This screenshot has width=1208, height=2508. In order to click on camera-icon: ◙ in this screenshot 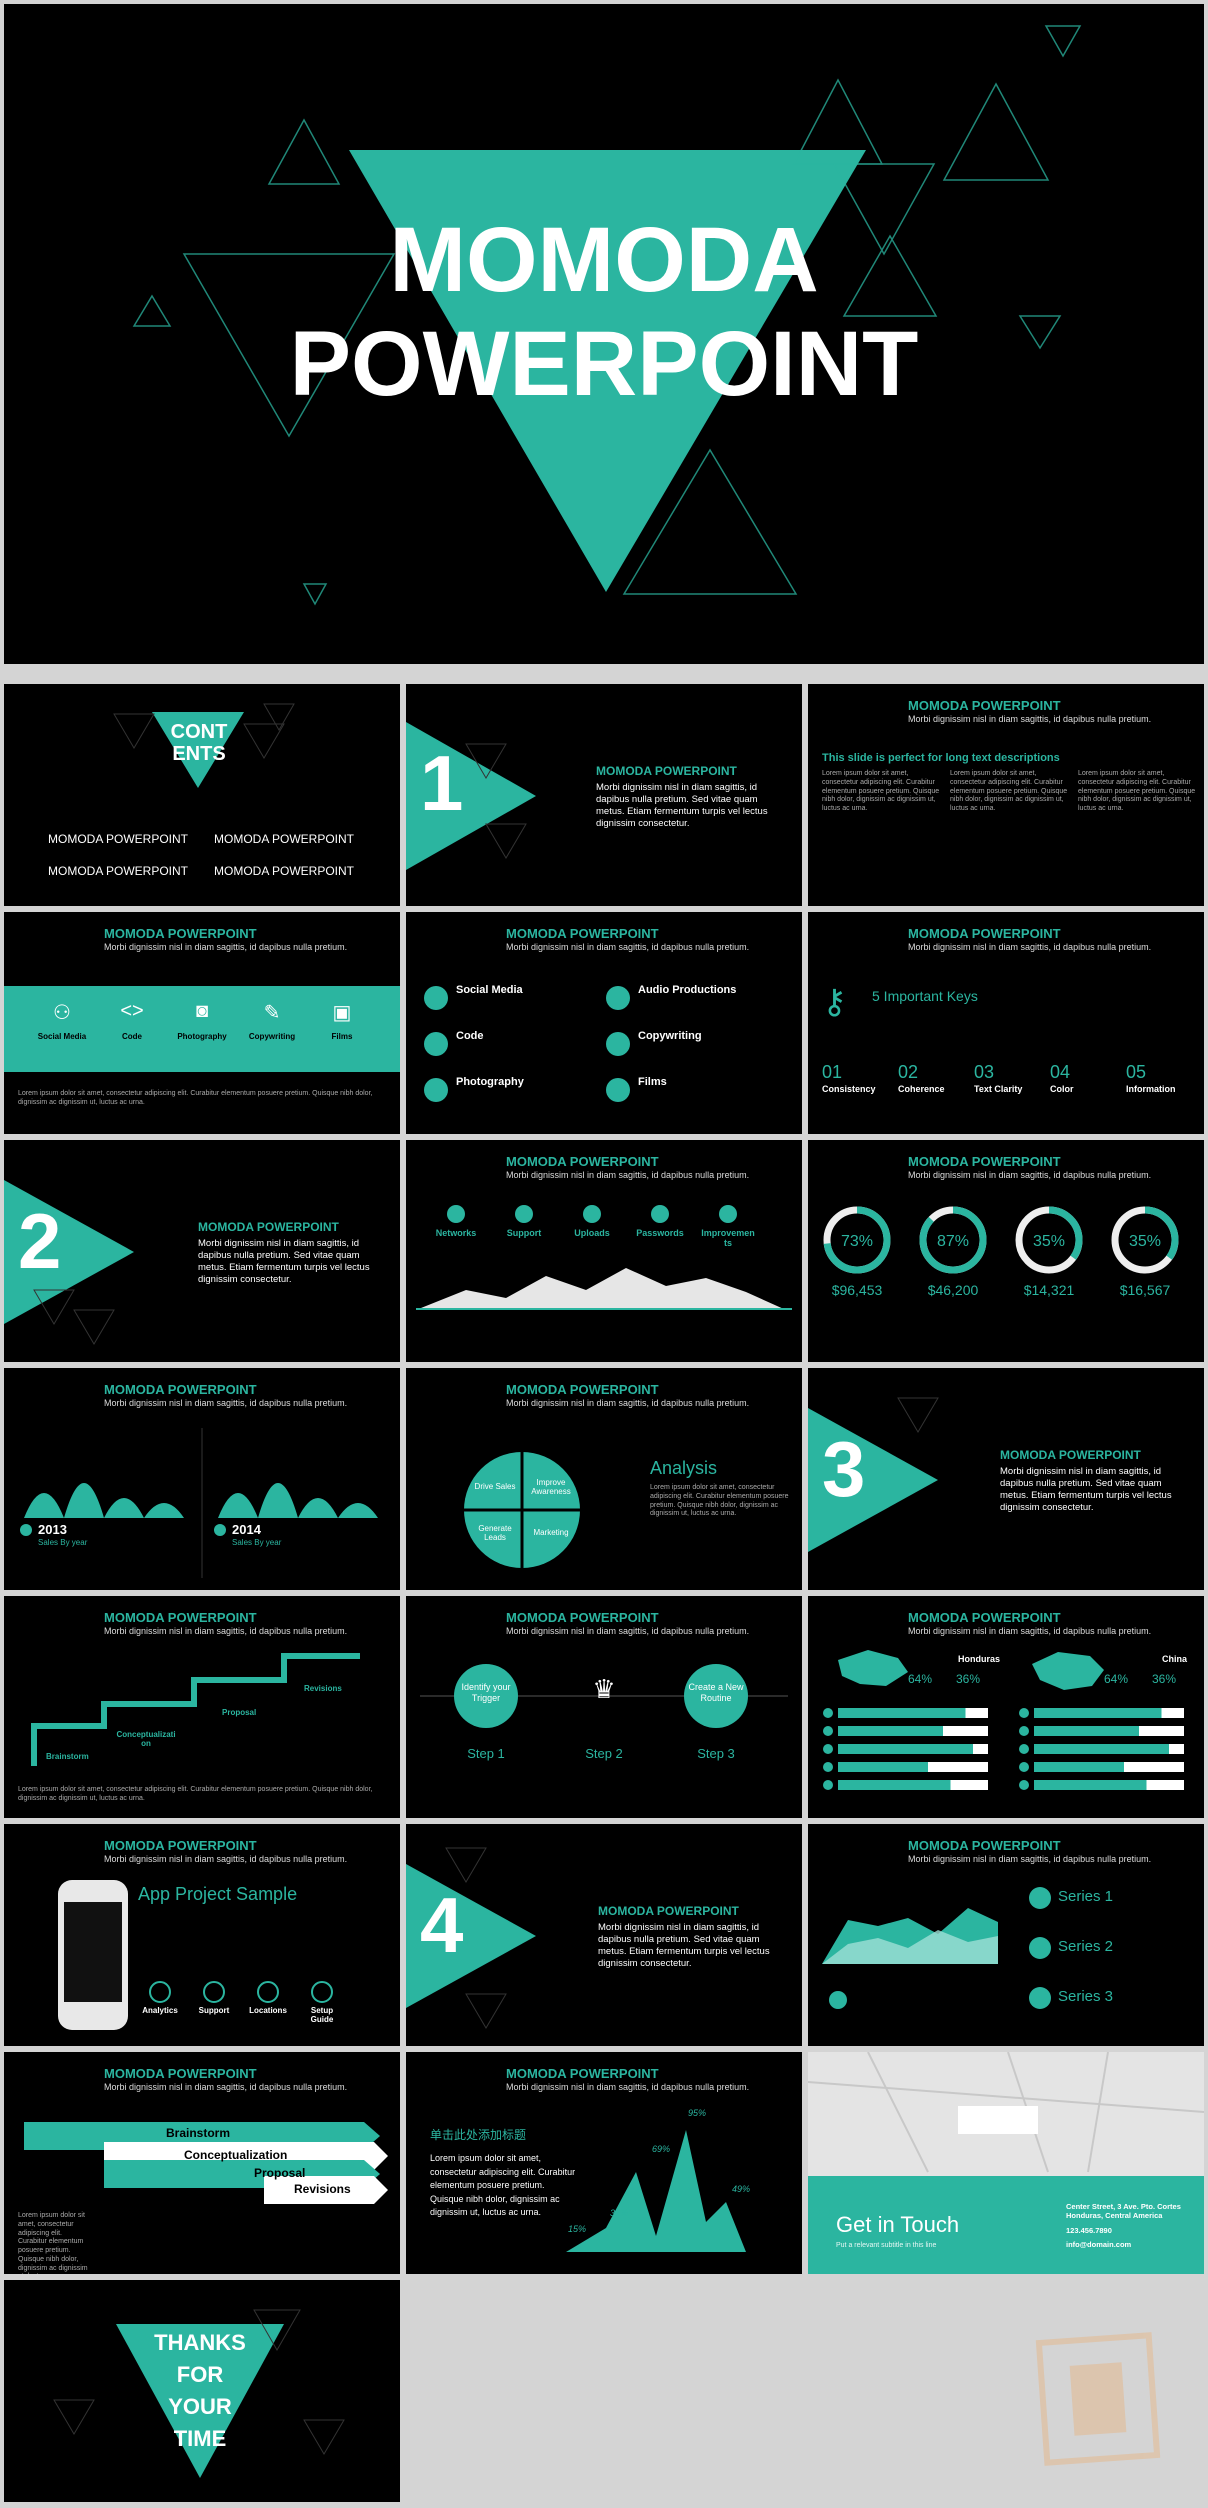, I will do `click(202, 1011)`.